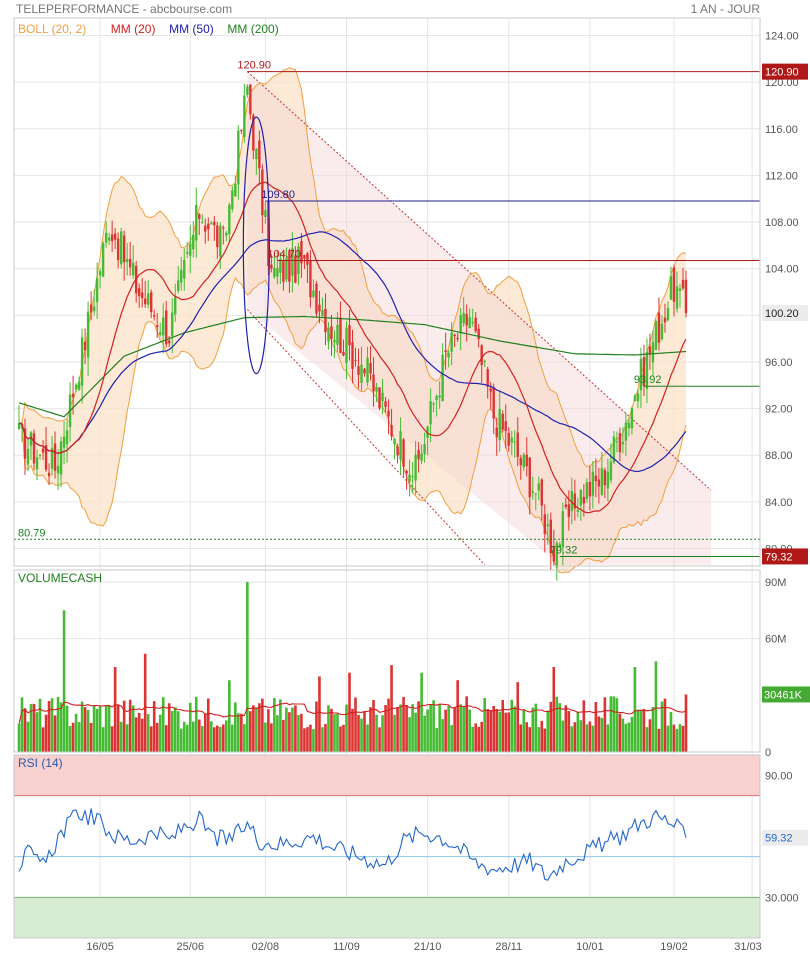 The image size is (810, 958). What do you see at coordinates (352, 713) in the screenshot?
I see `volume-ma-line` at bounding box center [352, 713].